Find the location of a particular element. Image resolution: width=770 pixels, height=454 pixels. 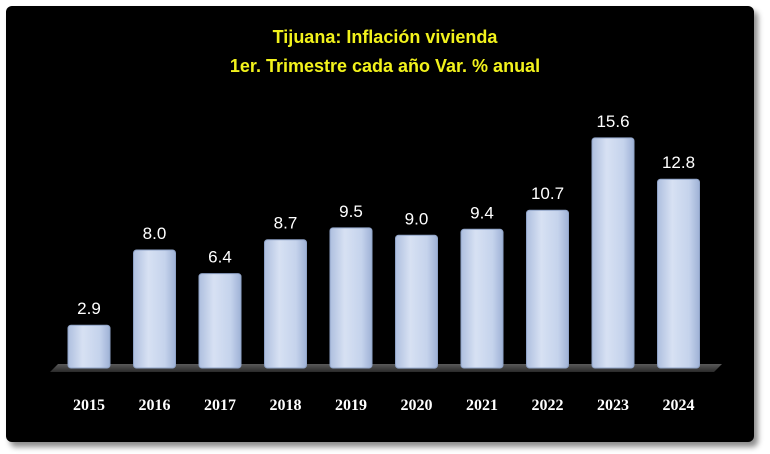

value-label-2019: 9.5 is located at coordinates (351, 211).